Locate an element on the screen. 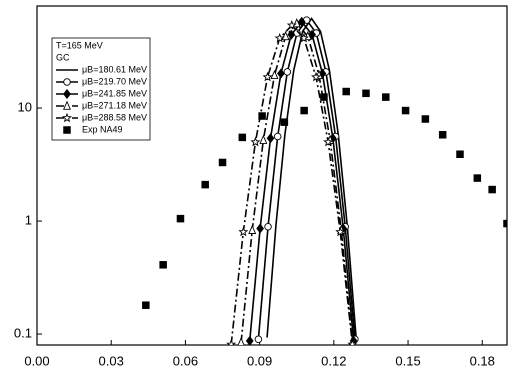 The image size is (513, 374). x-tick-label: 0.09 is located at coordinates (259, 360).